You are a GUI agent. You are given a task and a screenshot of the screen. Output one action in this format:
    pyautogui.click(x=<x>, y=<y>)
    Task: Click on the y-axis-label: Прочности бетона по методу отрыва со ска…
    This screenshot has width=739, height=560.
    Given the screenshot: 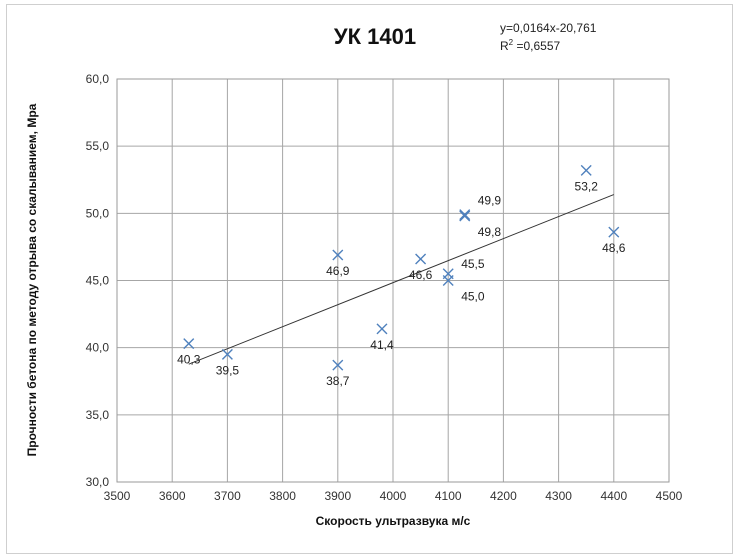 What is the action you would take?
    pyautogui.click(x=32, y=279)
    